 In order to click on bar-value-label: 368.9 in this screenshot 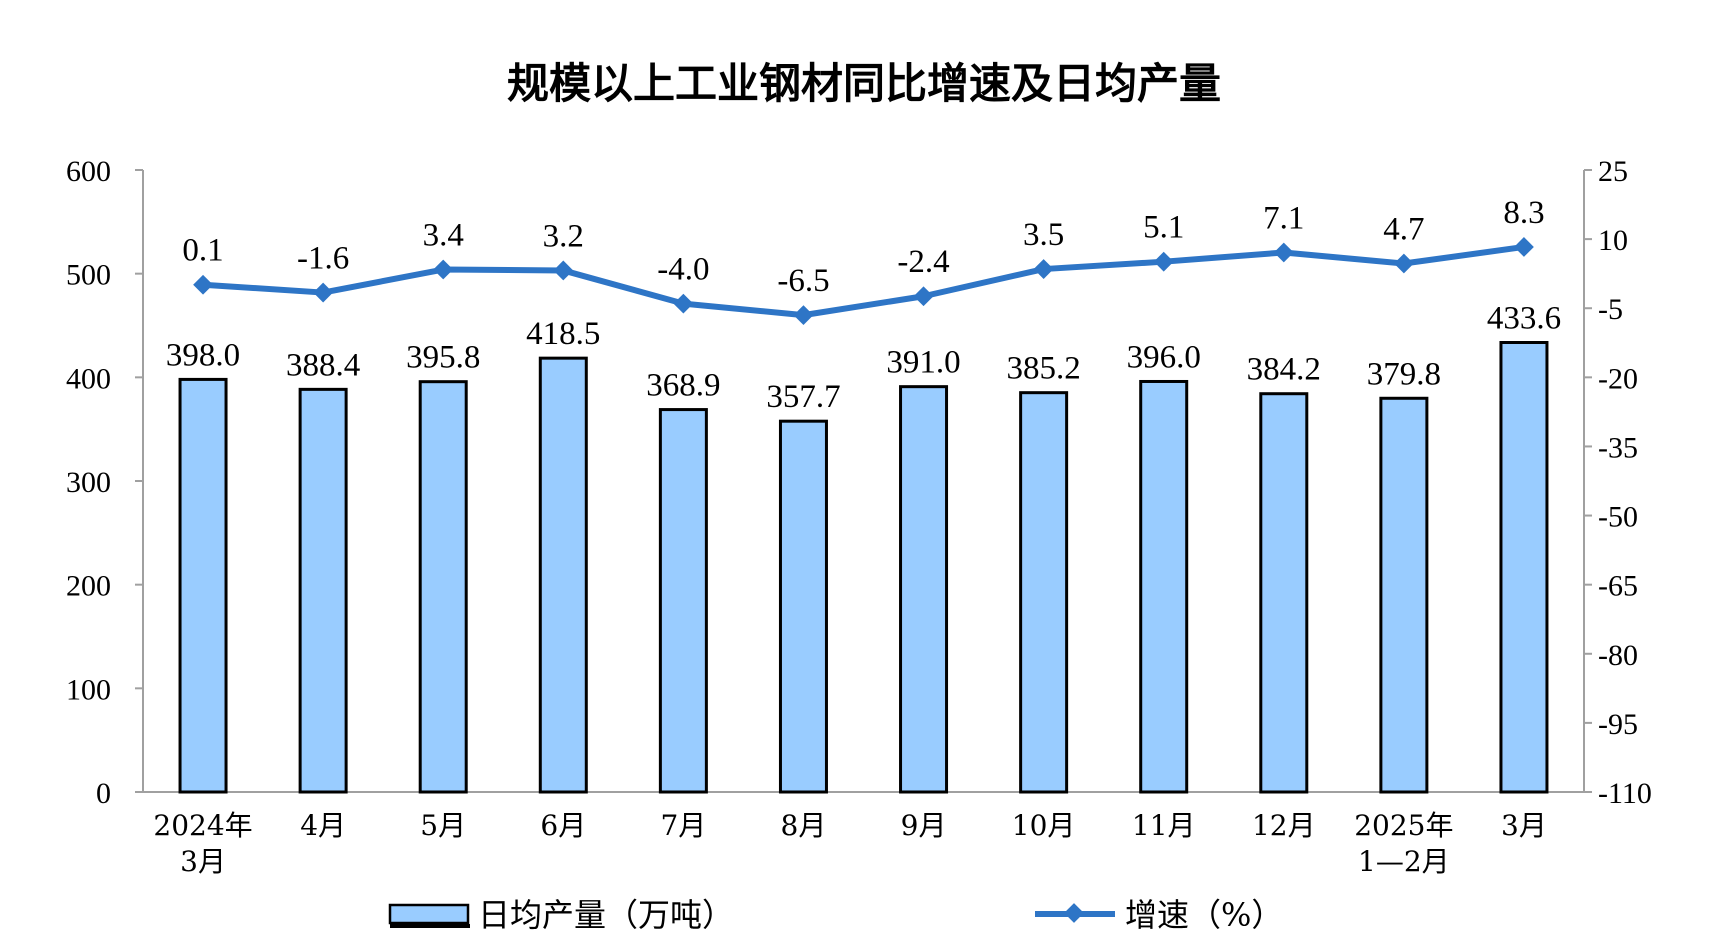, I will do `click(683, 386)`.